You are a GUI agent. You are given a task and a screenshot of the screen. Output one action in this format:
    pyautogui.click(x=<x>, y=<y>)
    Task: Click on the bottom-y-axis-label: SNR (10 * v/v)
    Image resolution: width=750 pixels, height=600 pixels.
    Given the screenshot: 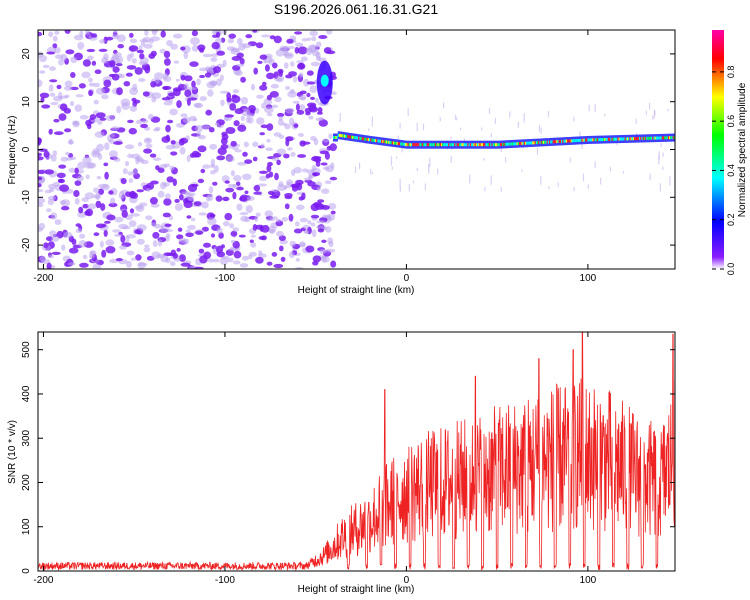 What is the action you would take?
    pyautogui.click(x=12, y=452)
    